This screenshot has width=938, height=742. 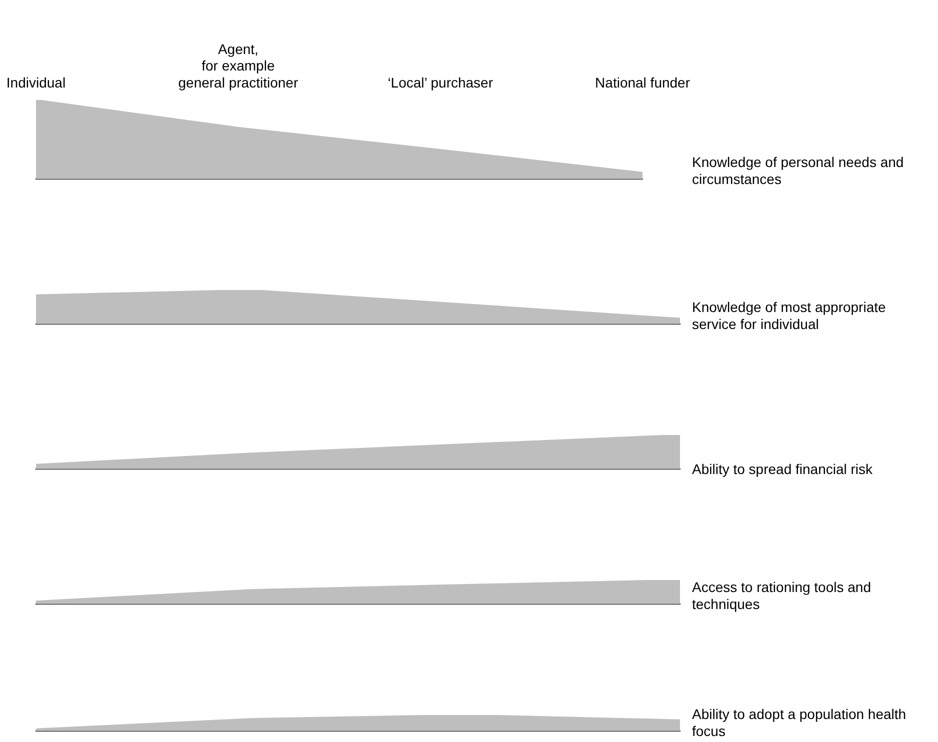 I want to click on x-tick-label: Agent, for example general practitioner, so click(x=238, y=65).